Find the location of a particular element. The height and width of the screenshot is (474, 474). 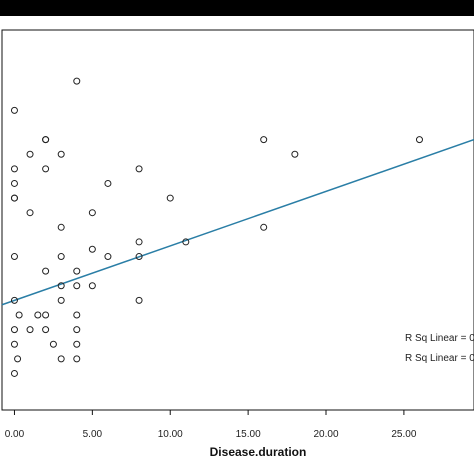

x-tick-label: 20.00 is located at coordinates (325, 434).